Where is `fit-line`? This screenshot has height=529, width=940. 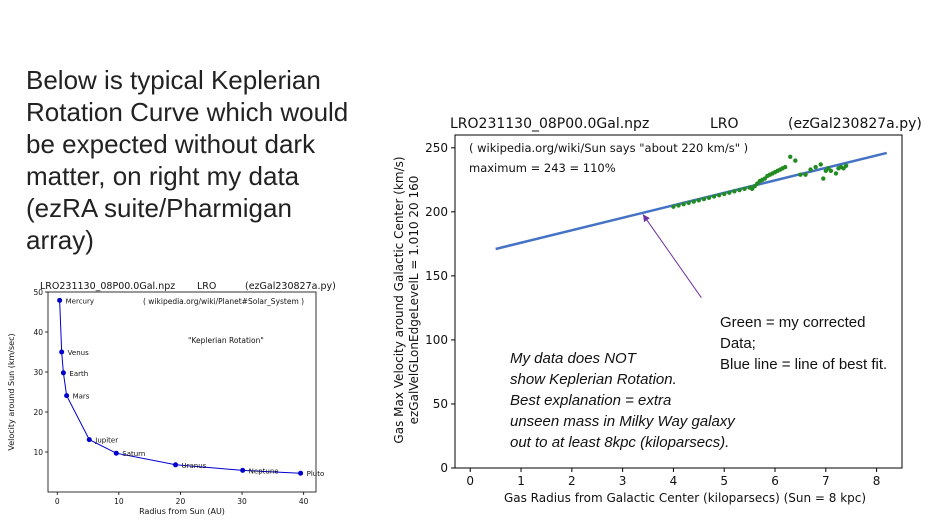 fit-line is located at coordinates (691, 201).